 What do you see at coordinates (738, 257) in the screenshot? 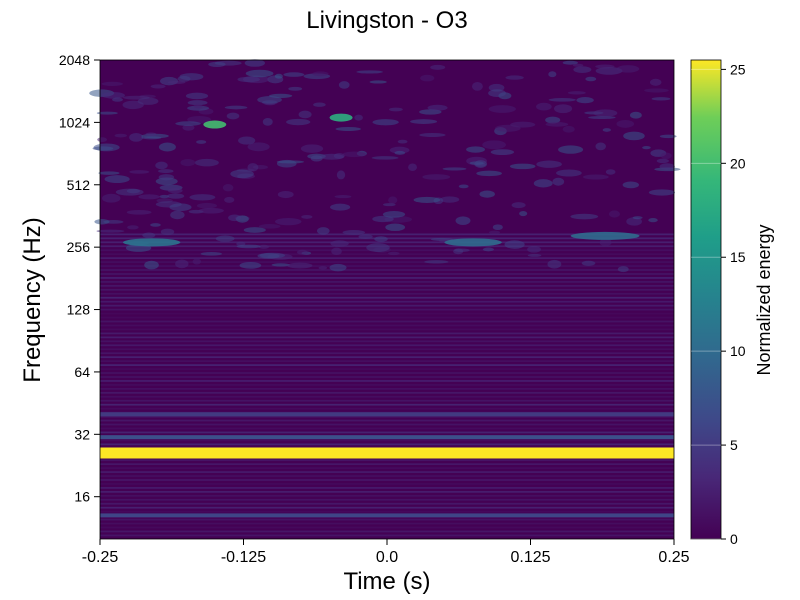
I see `colorbar-tick-label: 15` at bounding box center [738, 257].